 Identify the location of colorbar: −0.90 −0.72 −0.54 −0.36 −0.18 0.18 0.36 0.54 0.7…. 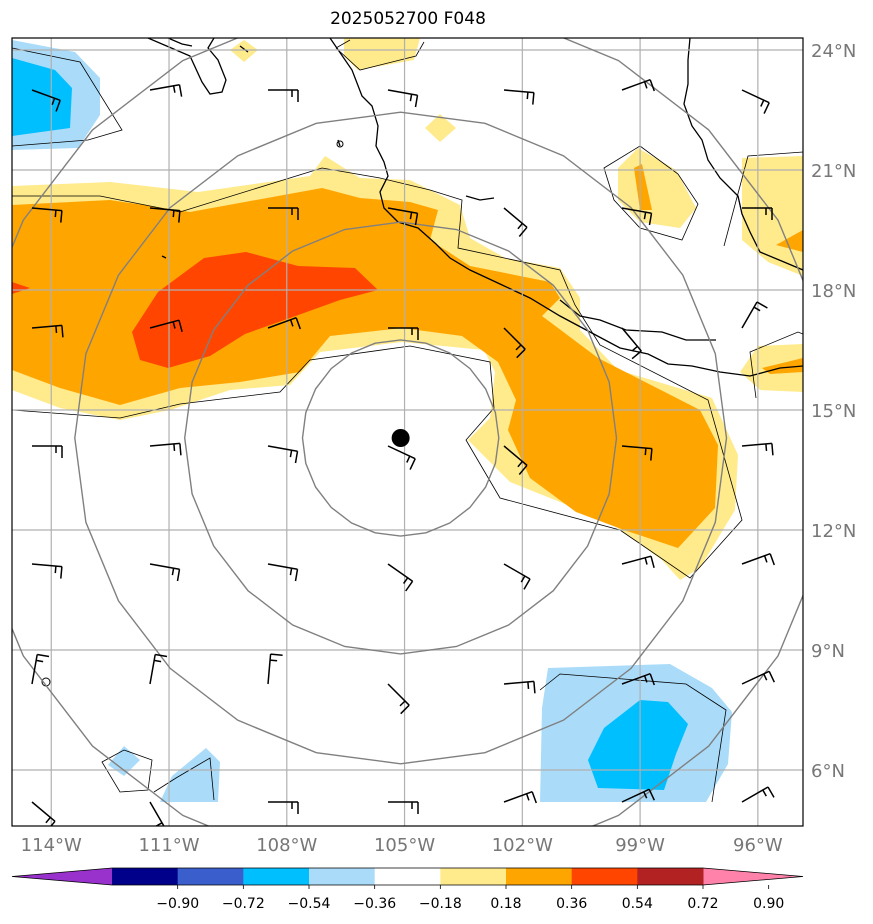
(407, 889).